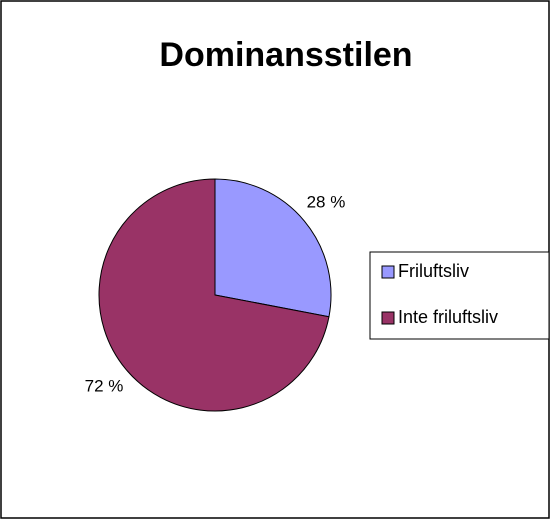  What do you see at coordinates (273, 248) in the screenshot?
I see `pie-slice` at bounding box center [273, 248].